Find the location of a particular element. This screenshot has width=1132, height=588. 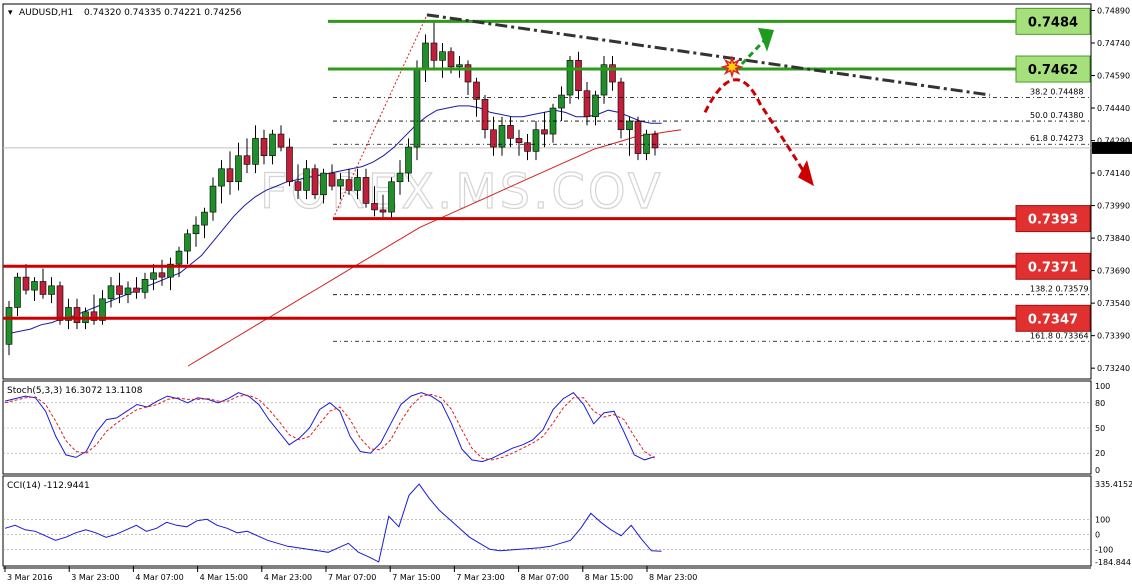

stoch-tick-label: 20 is located at coordinates (1100, 453).